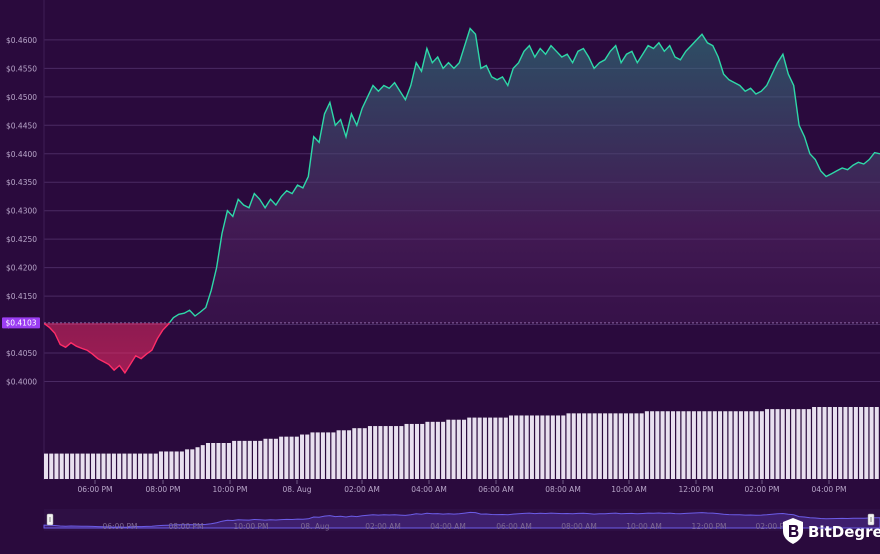  I want to click on navigator-tick-label: 08. Aug, so click(315, 526).